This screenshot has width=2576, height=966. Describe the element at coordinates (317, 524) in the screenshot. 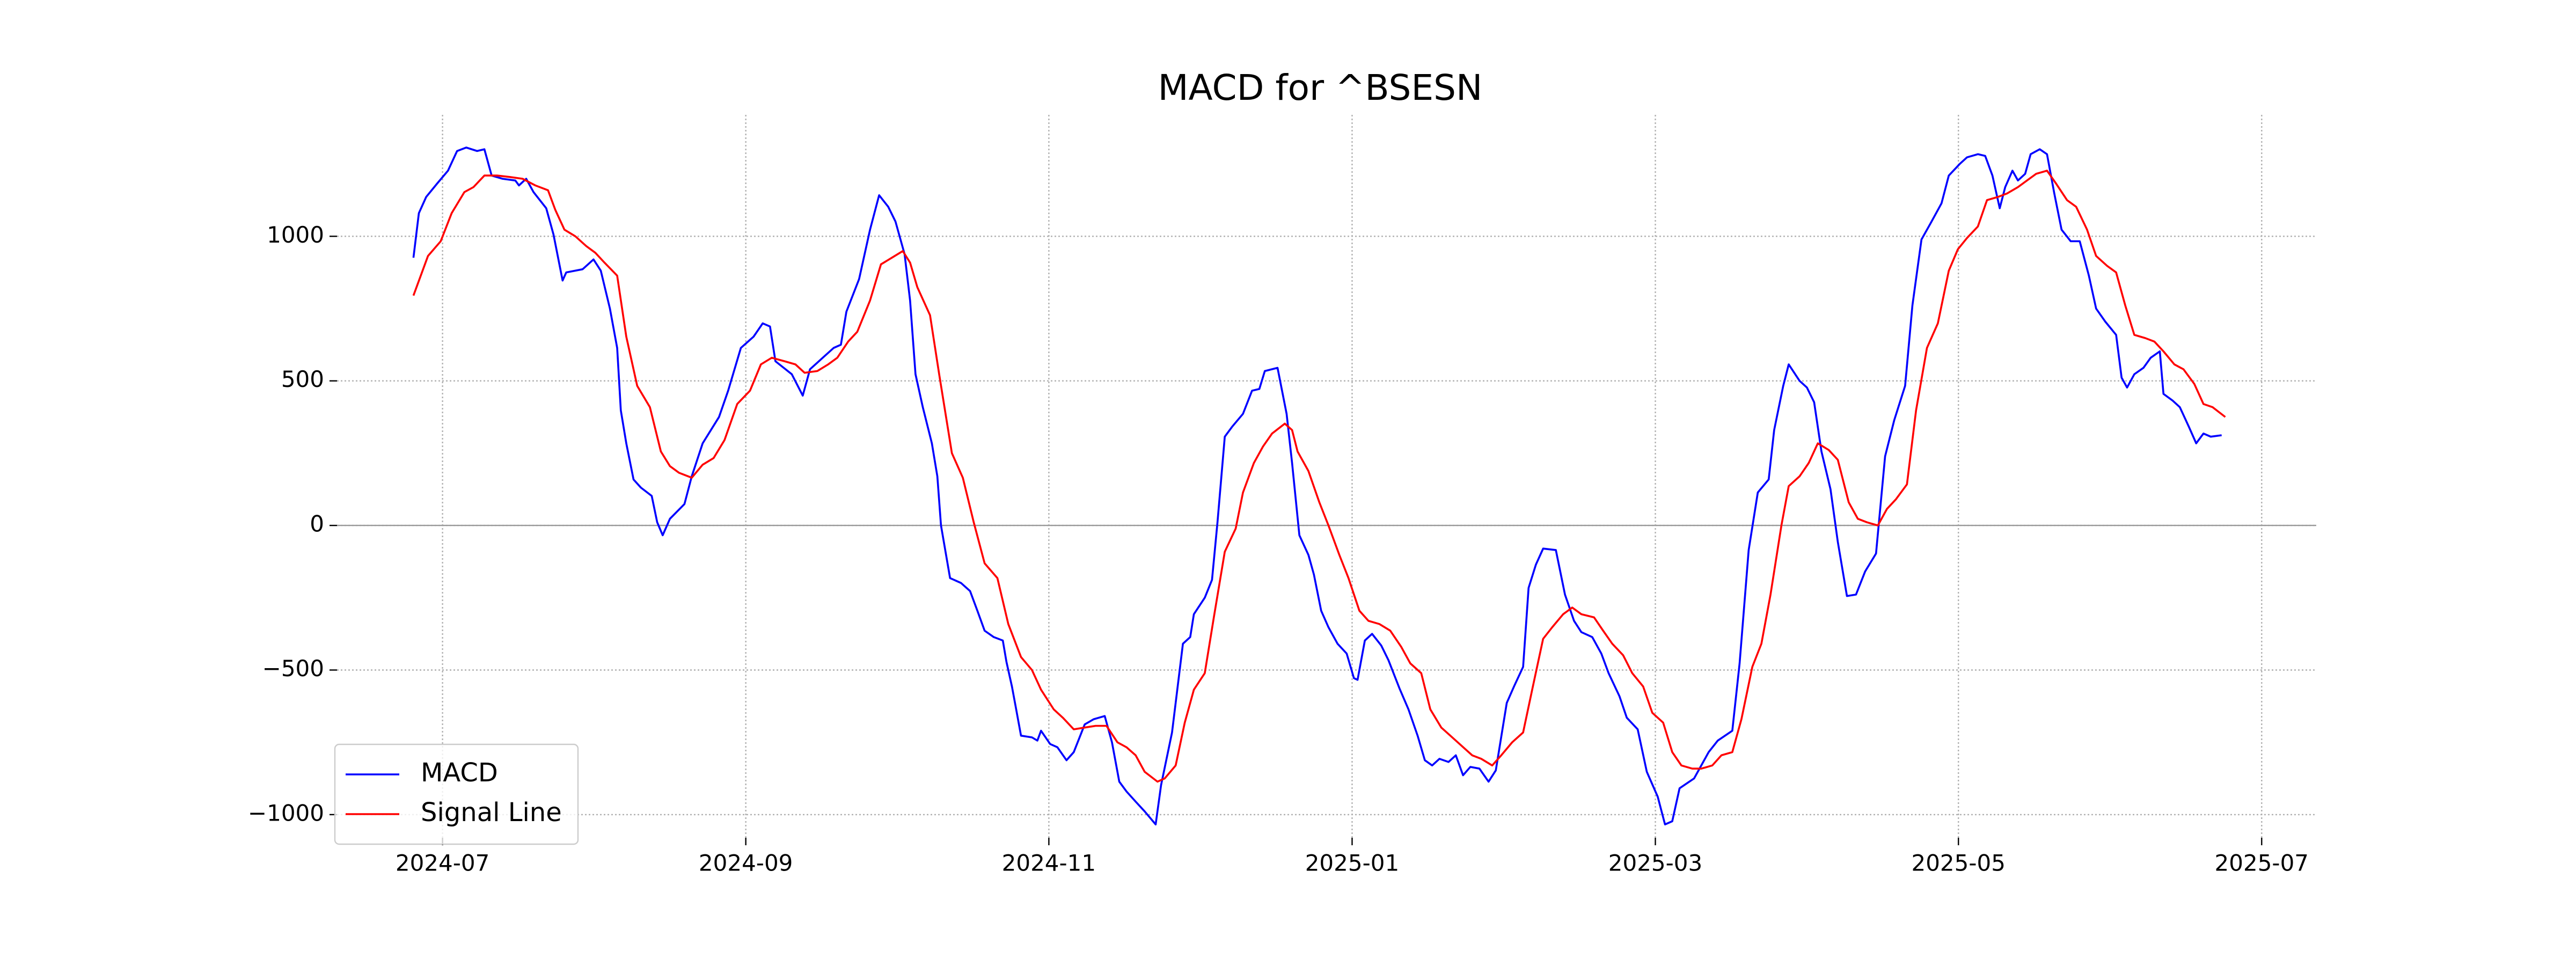

I see `y-tick-label: 0` at that location.